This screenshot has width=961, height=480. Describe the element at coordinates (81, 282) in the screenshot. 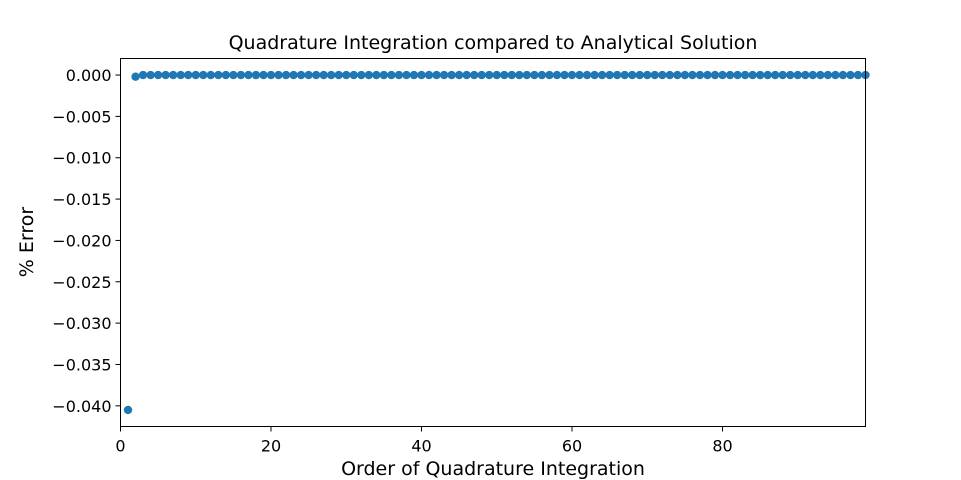

I see `y-tick-label: −0.025` at that location.